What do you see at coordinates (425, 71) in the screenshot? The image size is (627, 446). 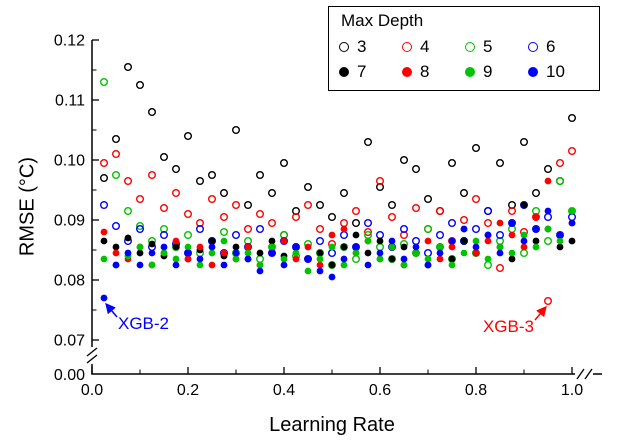 I see `legend-entry-label: 8` at bounding box center [425, 71].